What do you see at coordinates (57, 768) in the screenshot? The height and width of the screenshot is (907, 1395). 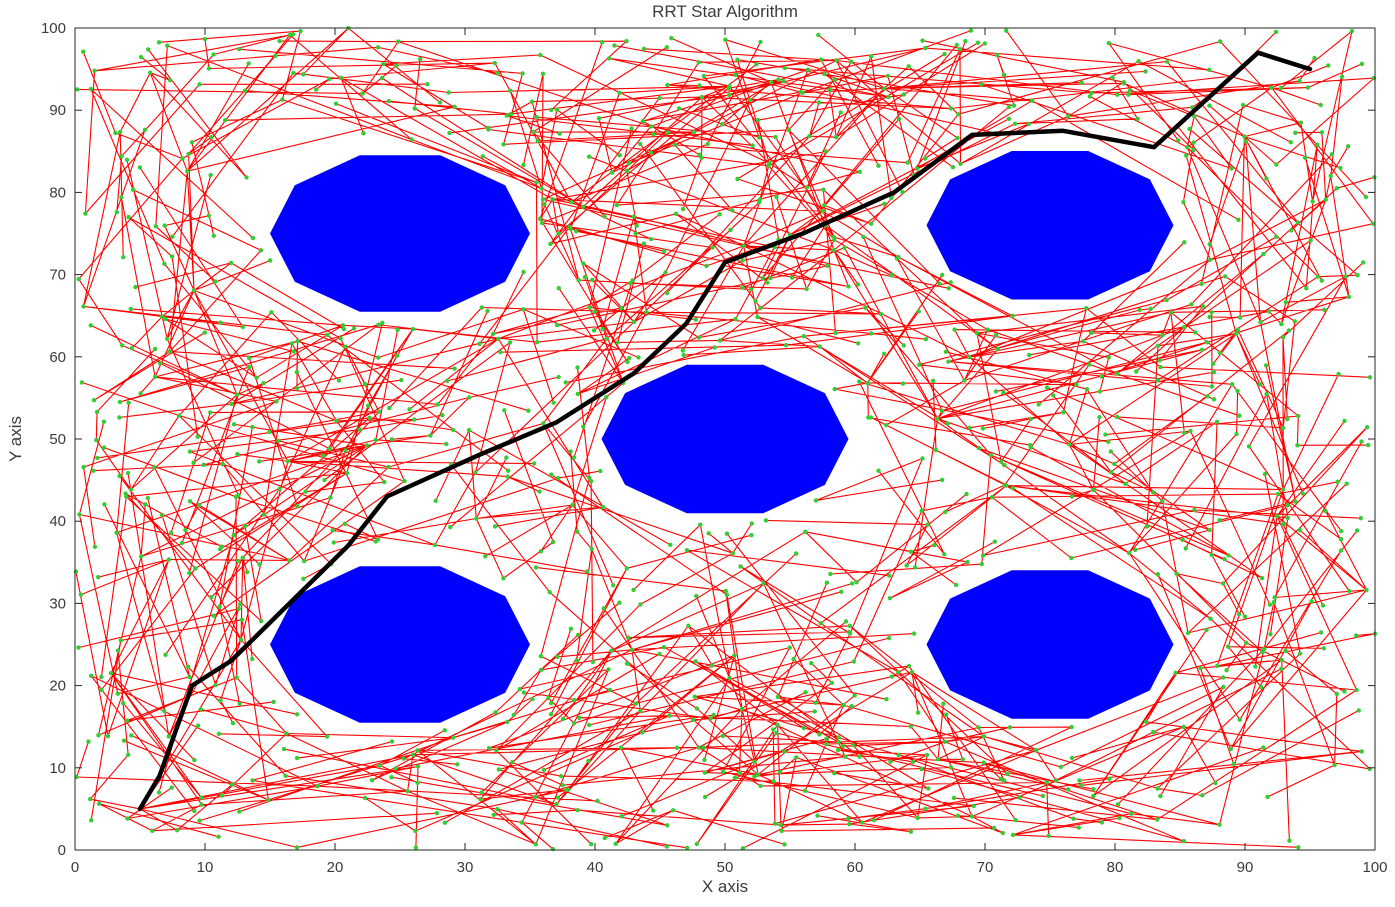 I see `y-tick-label: 10` at bounding box center [57, 768].